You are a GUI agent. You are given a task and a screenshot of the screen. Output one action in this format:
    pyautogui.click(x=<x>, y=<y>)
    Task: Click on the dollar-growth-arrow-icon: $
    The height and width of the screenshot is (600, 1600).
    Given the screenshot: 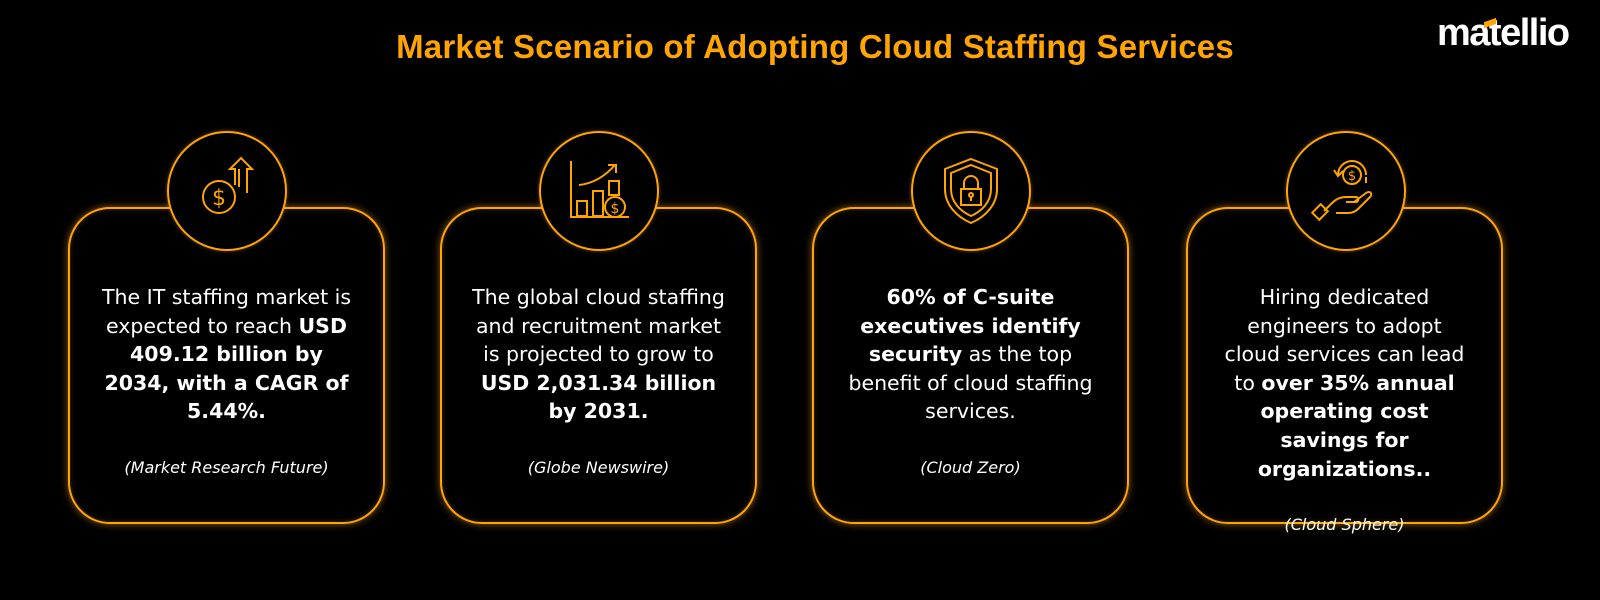 What is the action you would take?
    pyautogui.click(x=228, y=185)
    